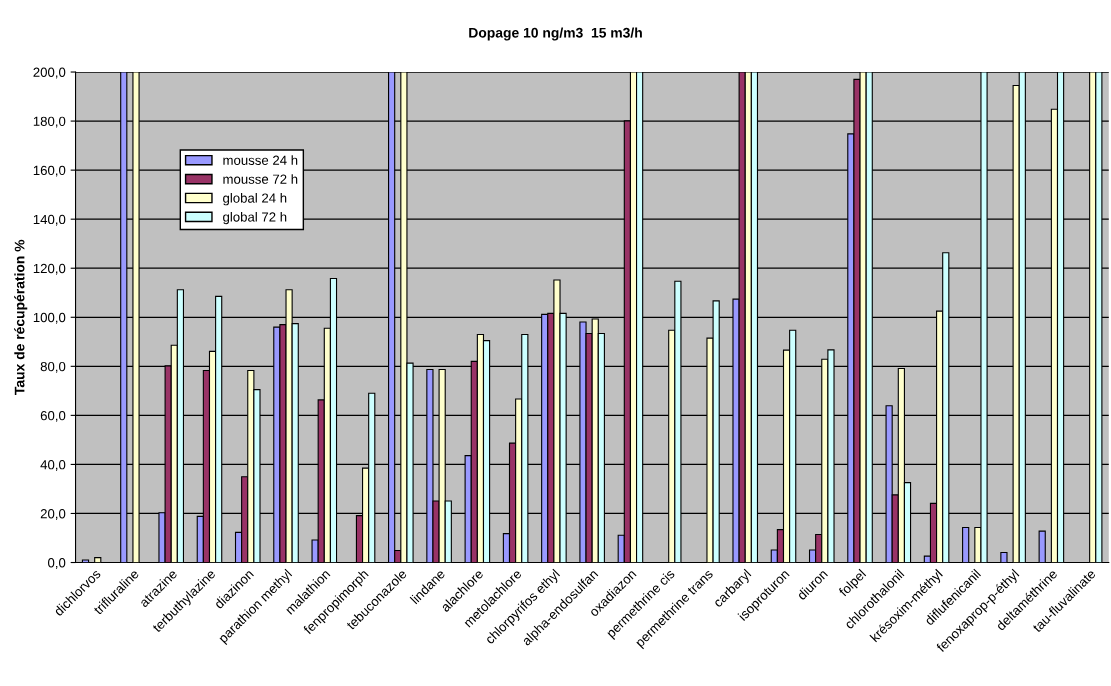 The height and width of the screenshot is (686, 1111). What do you see at coordinates (57, 563) in the screenshot?
I see `y-tick-label: 0,0` at bounding box center [57, 563].